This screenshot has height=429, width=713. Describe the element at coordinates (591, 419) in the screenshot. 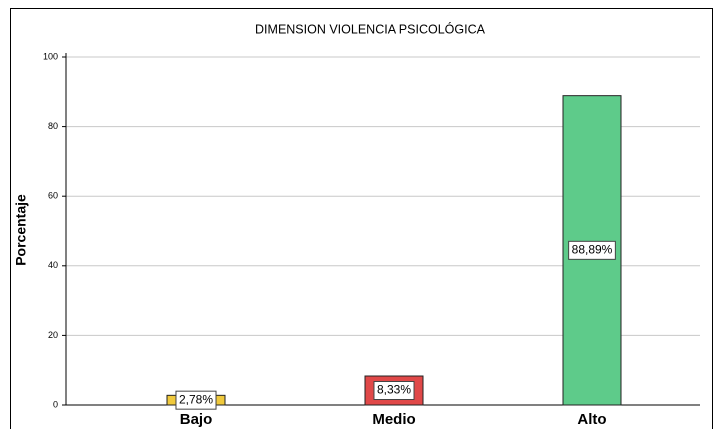

I see `x-tick-label: Alto` at that location.